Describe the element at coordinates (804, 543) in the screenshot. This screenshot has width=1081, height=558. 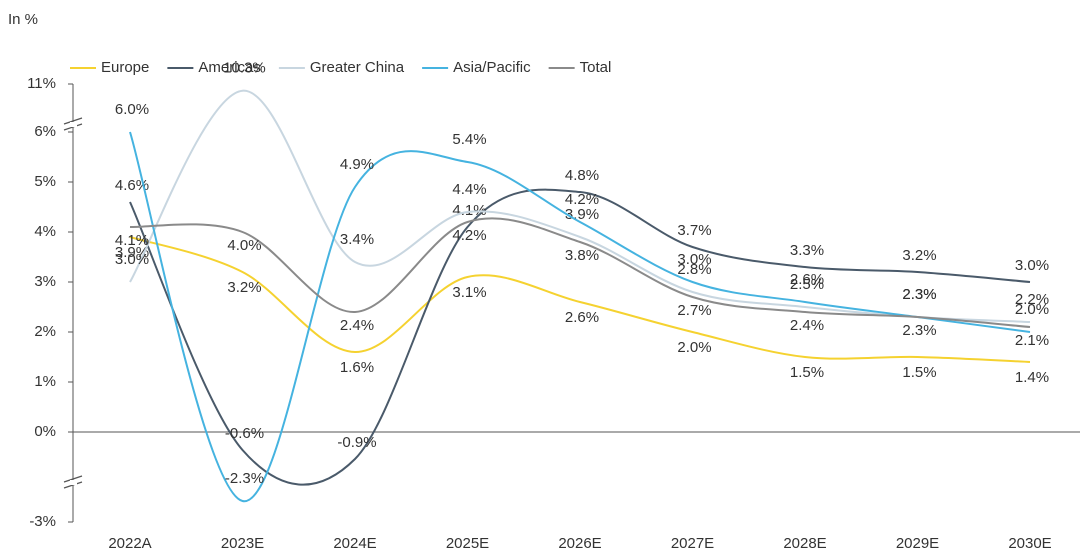
I see `x-tick-label: 2028E` at that location.